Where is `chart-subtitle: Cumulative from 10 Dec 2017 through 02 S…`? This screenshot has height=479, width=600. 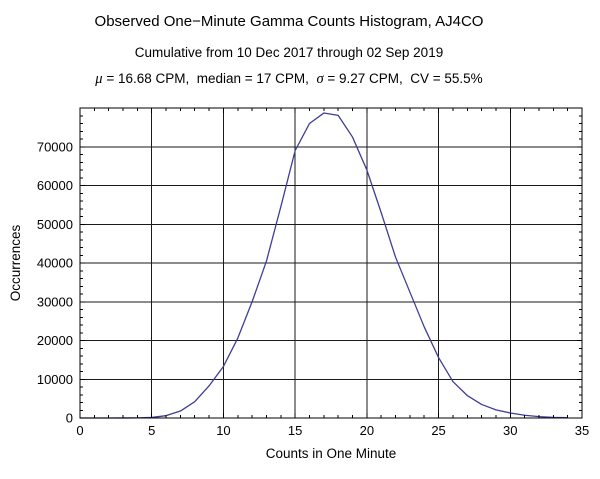 chart-subtitle: Cumulative from 10 Dec 2017 through 02 S… is located at coordinates (289, 52).